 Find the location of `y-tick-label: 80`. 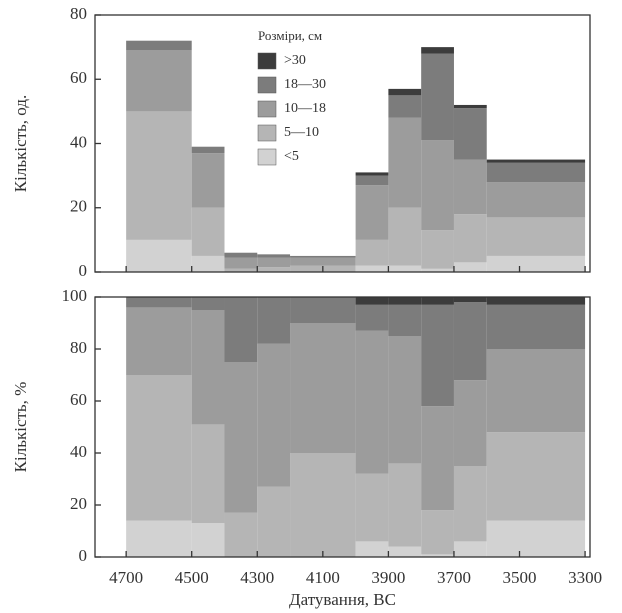

y-tick-label: 80 is located at coordinates (78, 13).